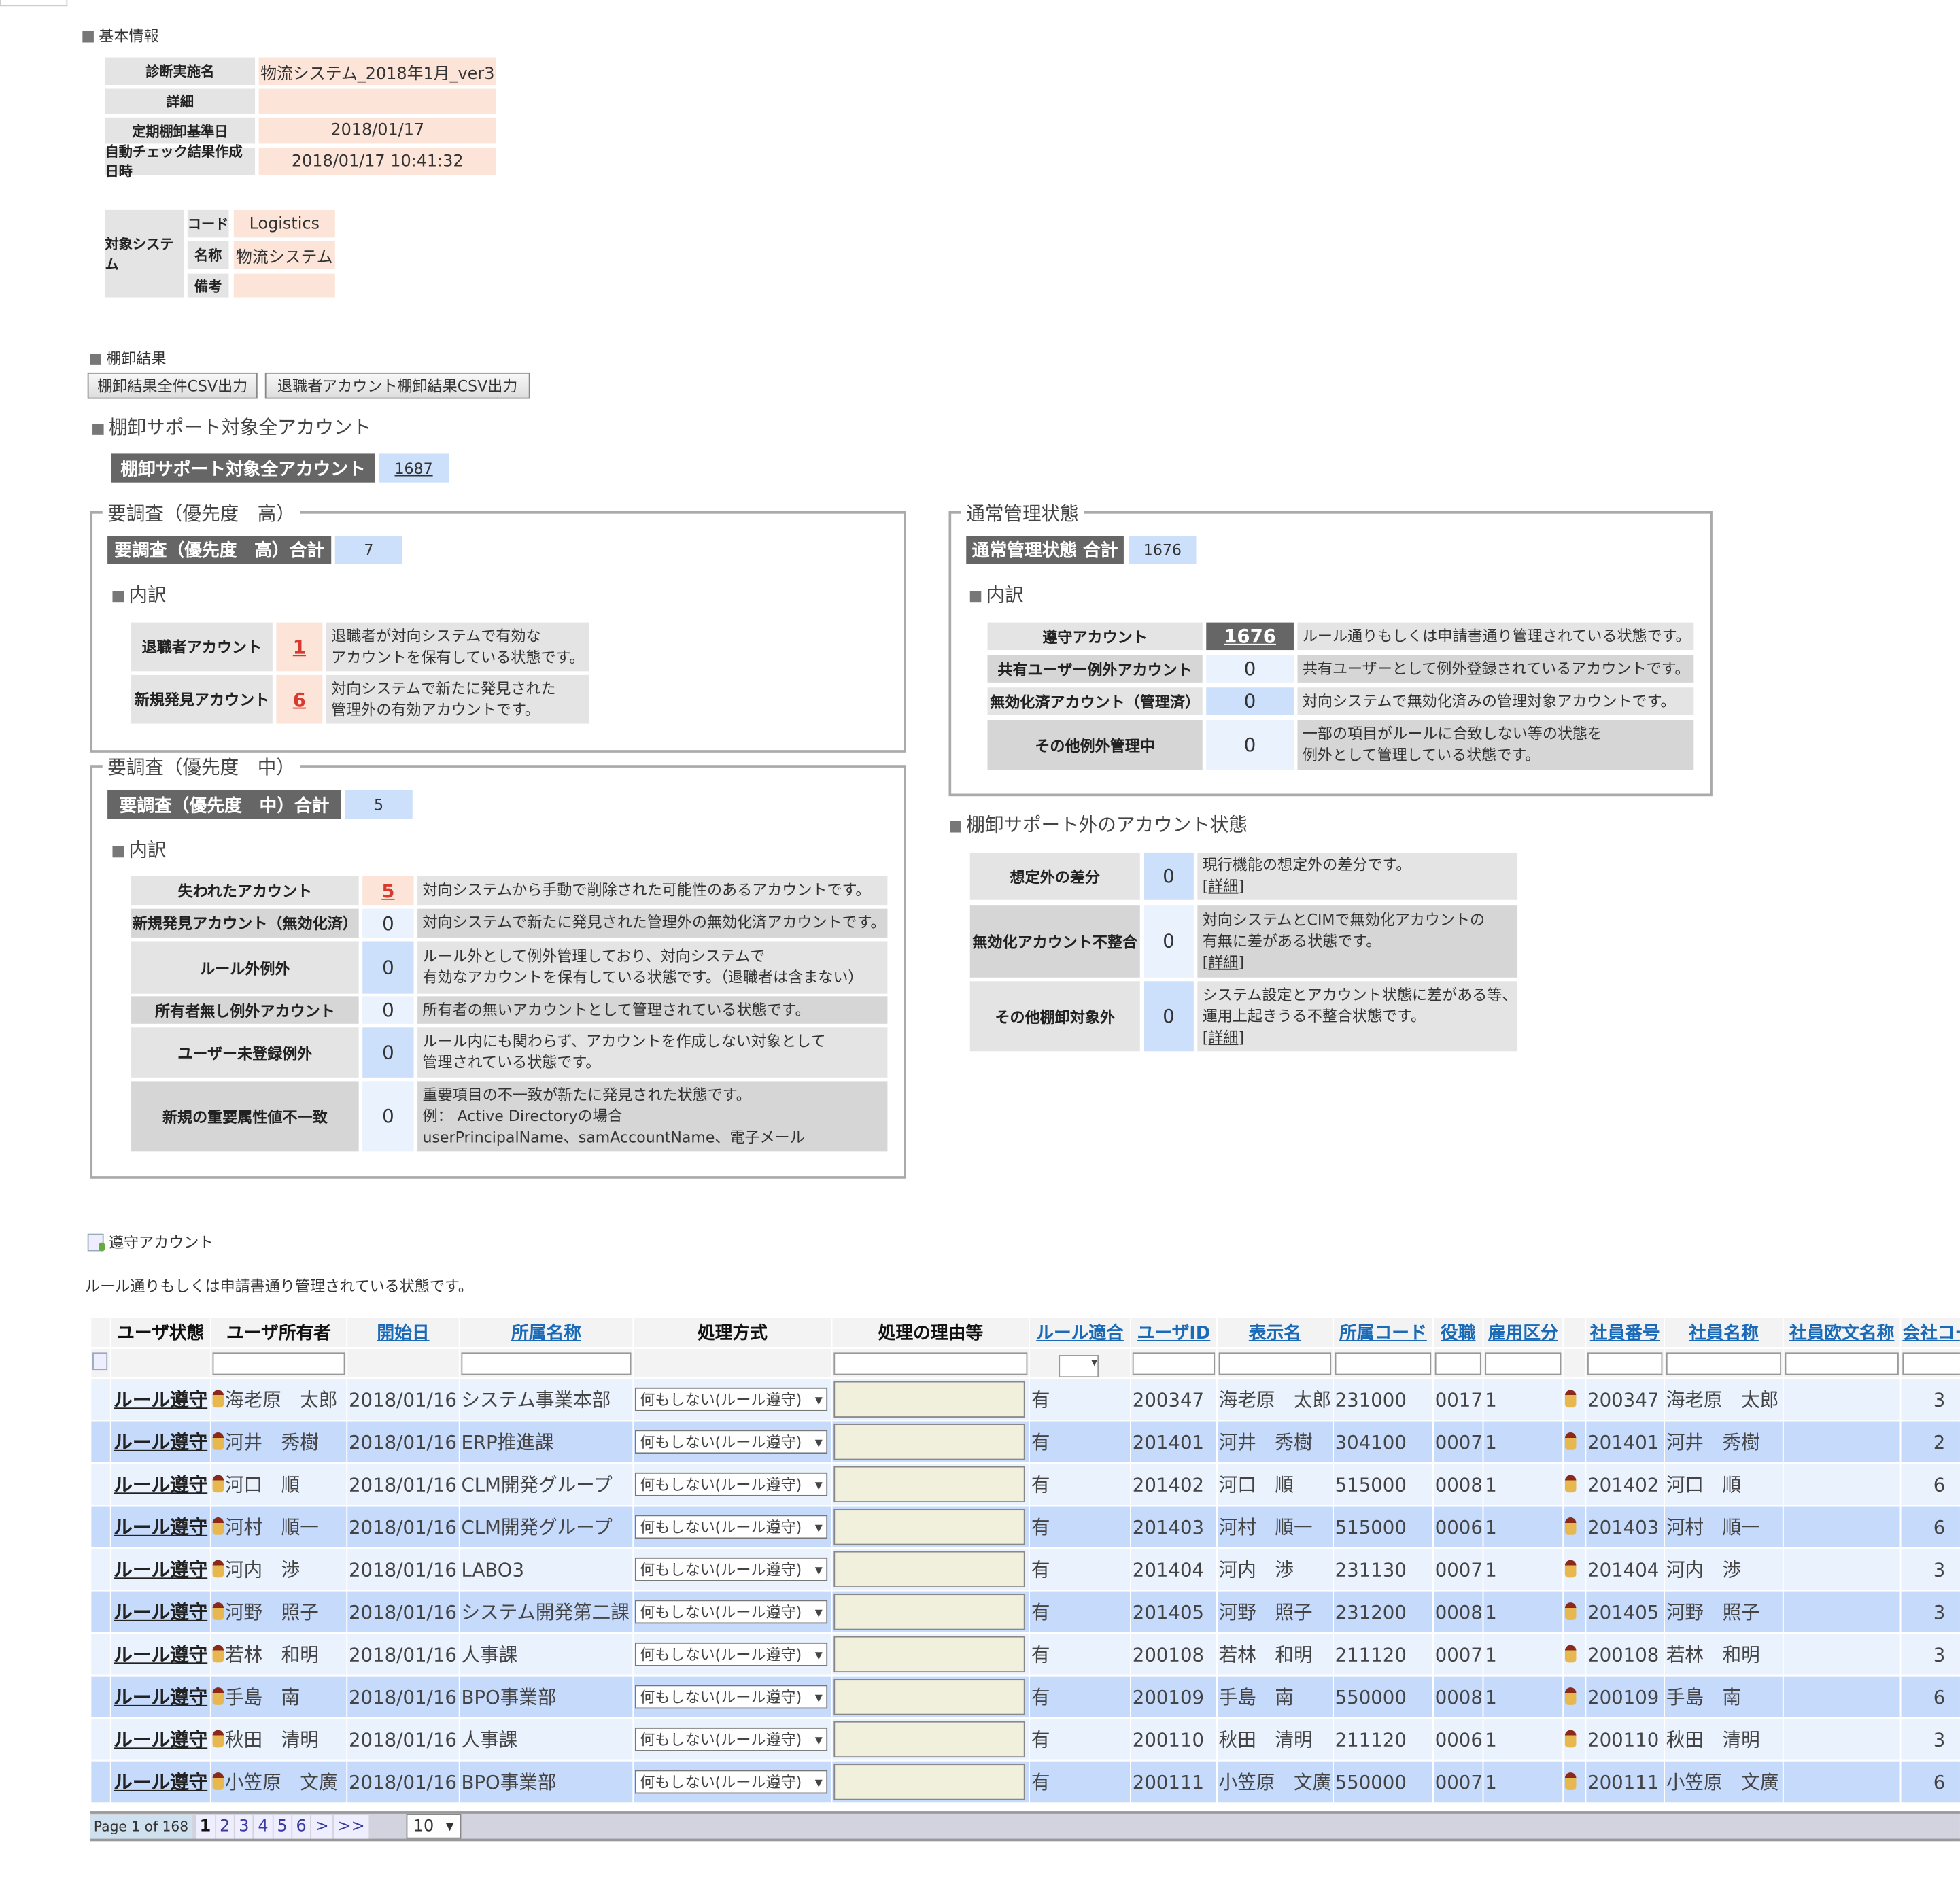  I want to click on page-link: 4, so click(263, 1826).